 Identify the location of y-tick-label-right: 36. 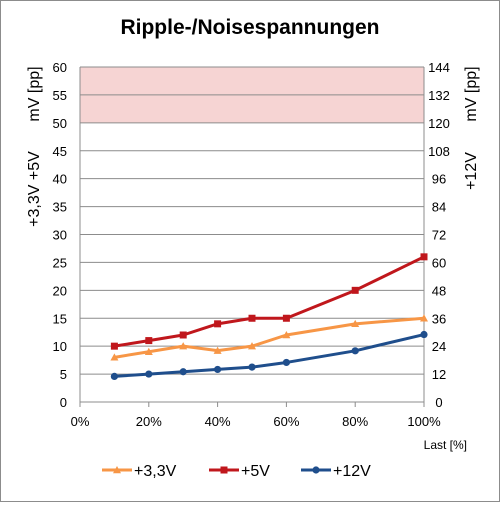
(439, 318).